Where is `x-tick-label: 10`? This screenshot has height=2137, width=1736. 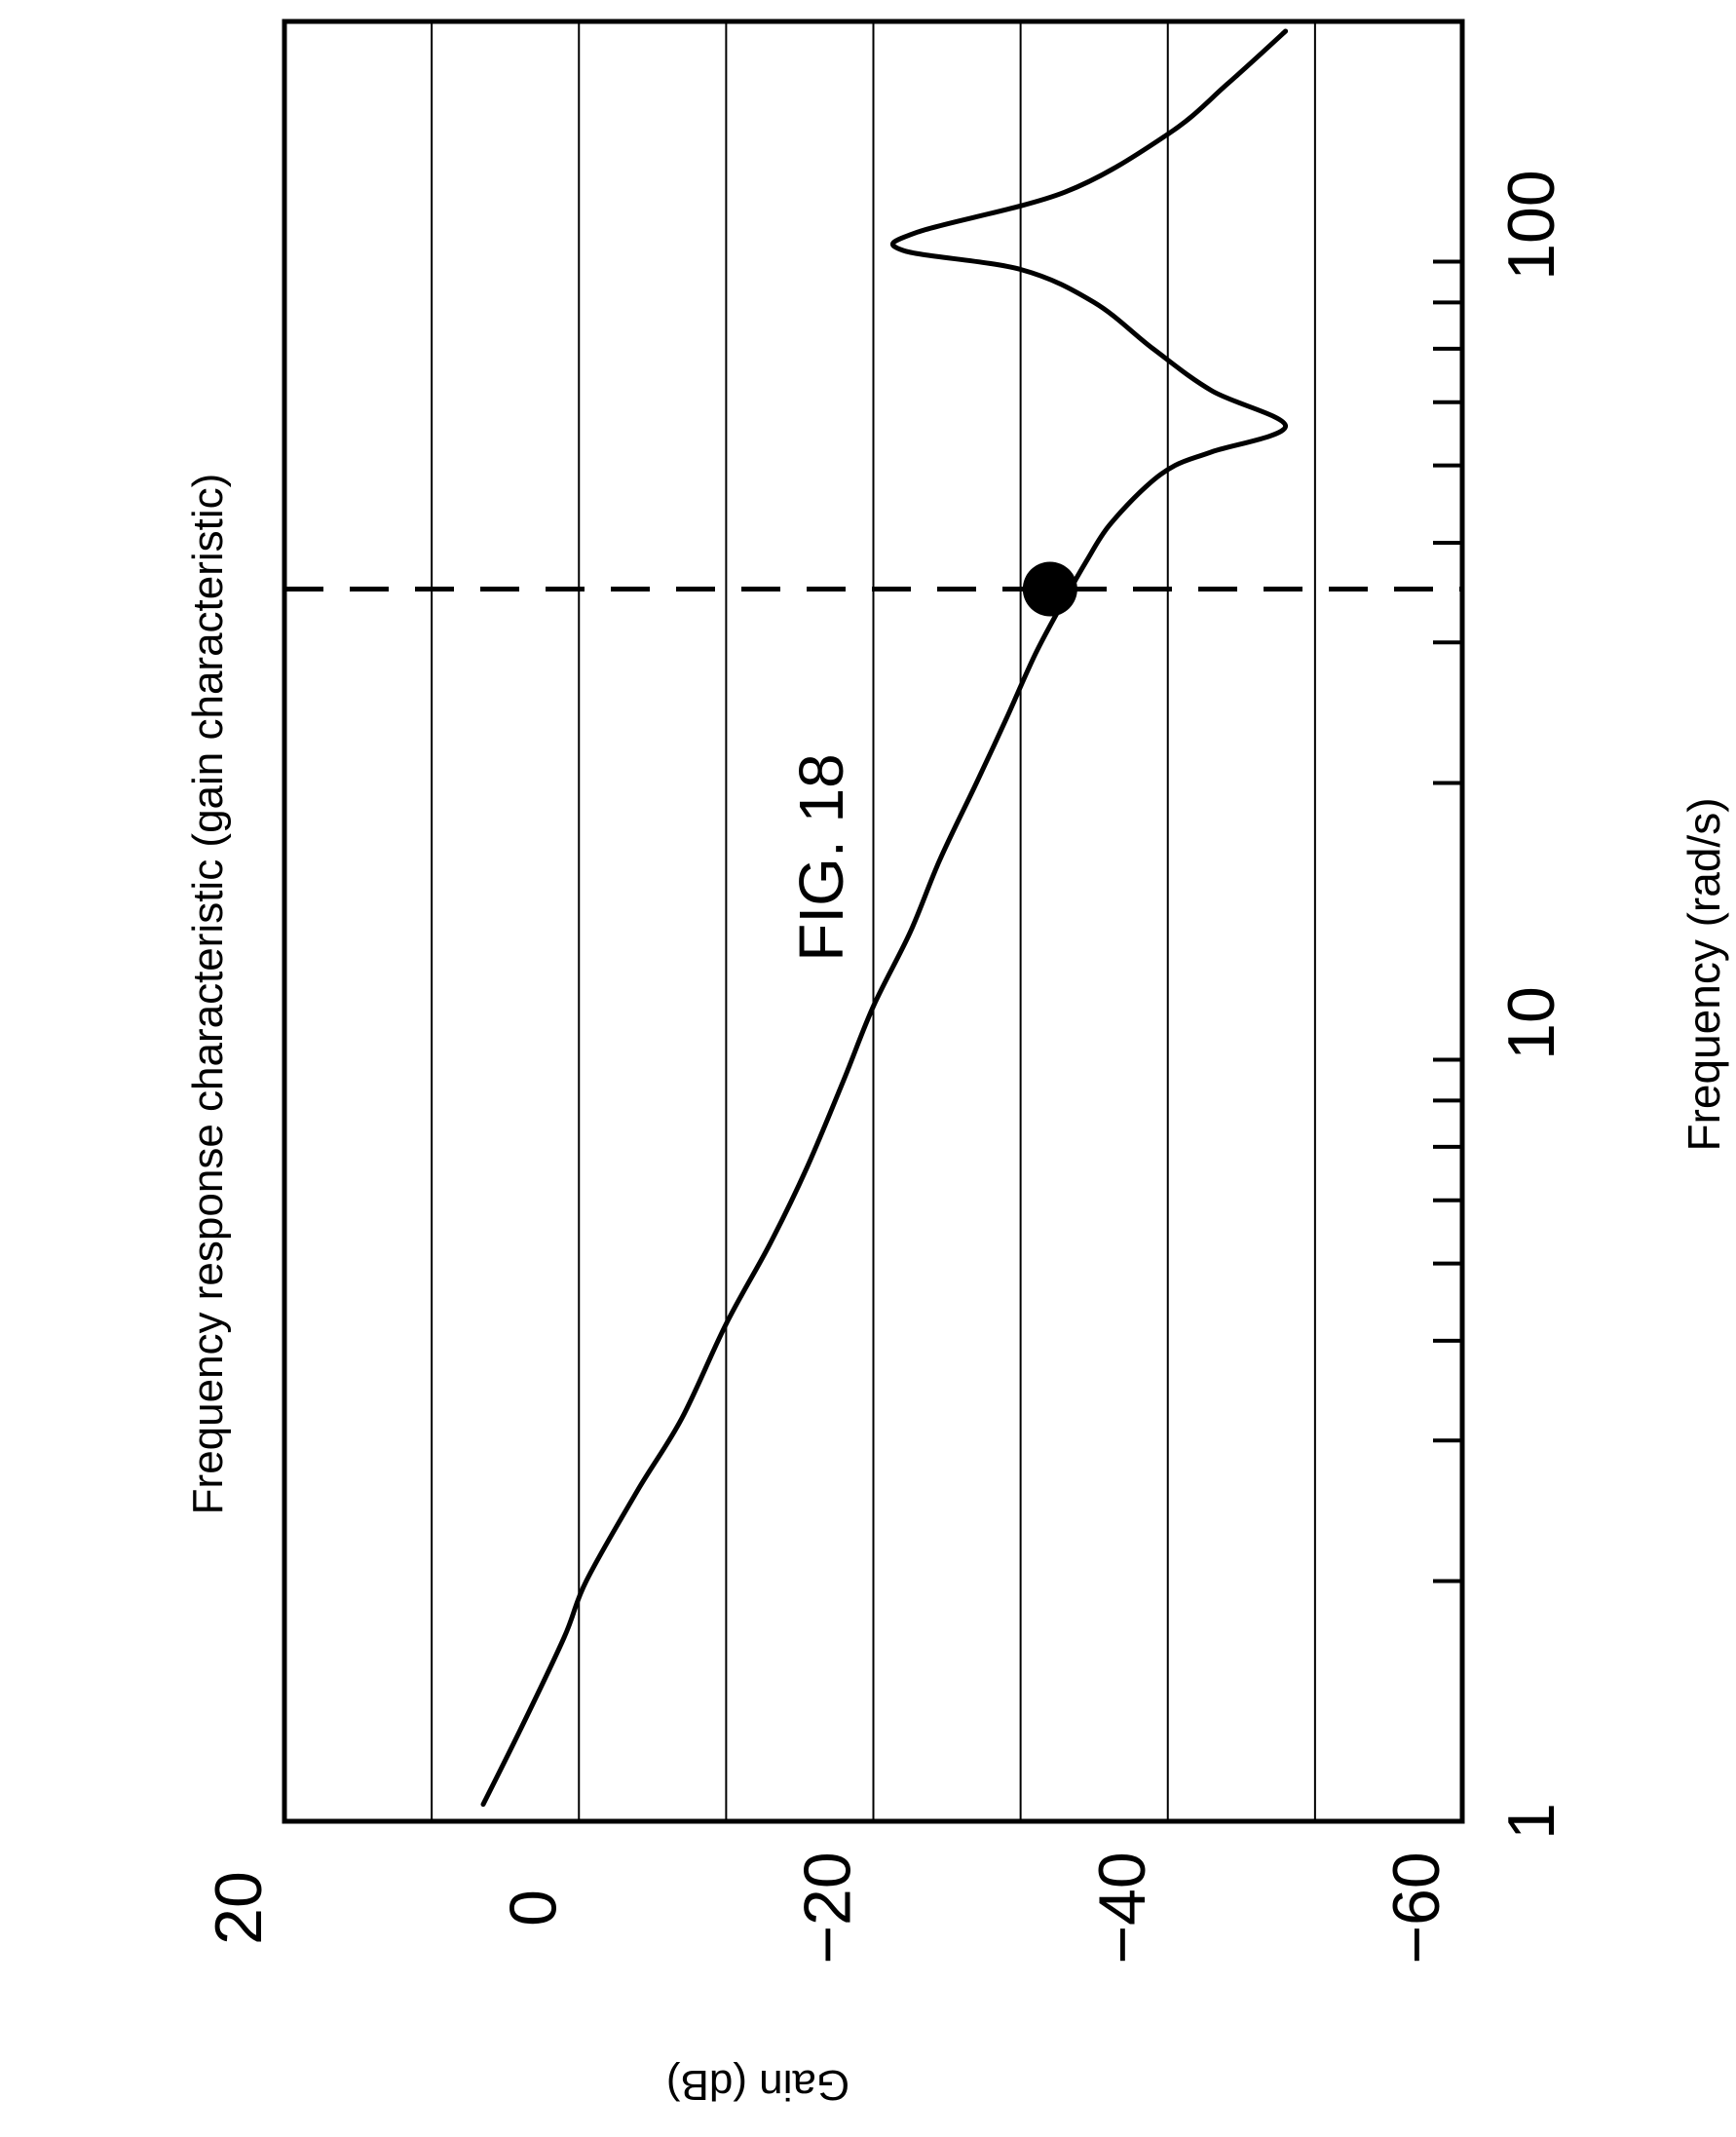
x-tick-label: 10 is located at coordinates (1531, 1023).